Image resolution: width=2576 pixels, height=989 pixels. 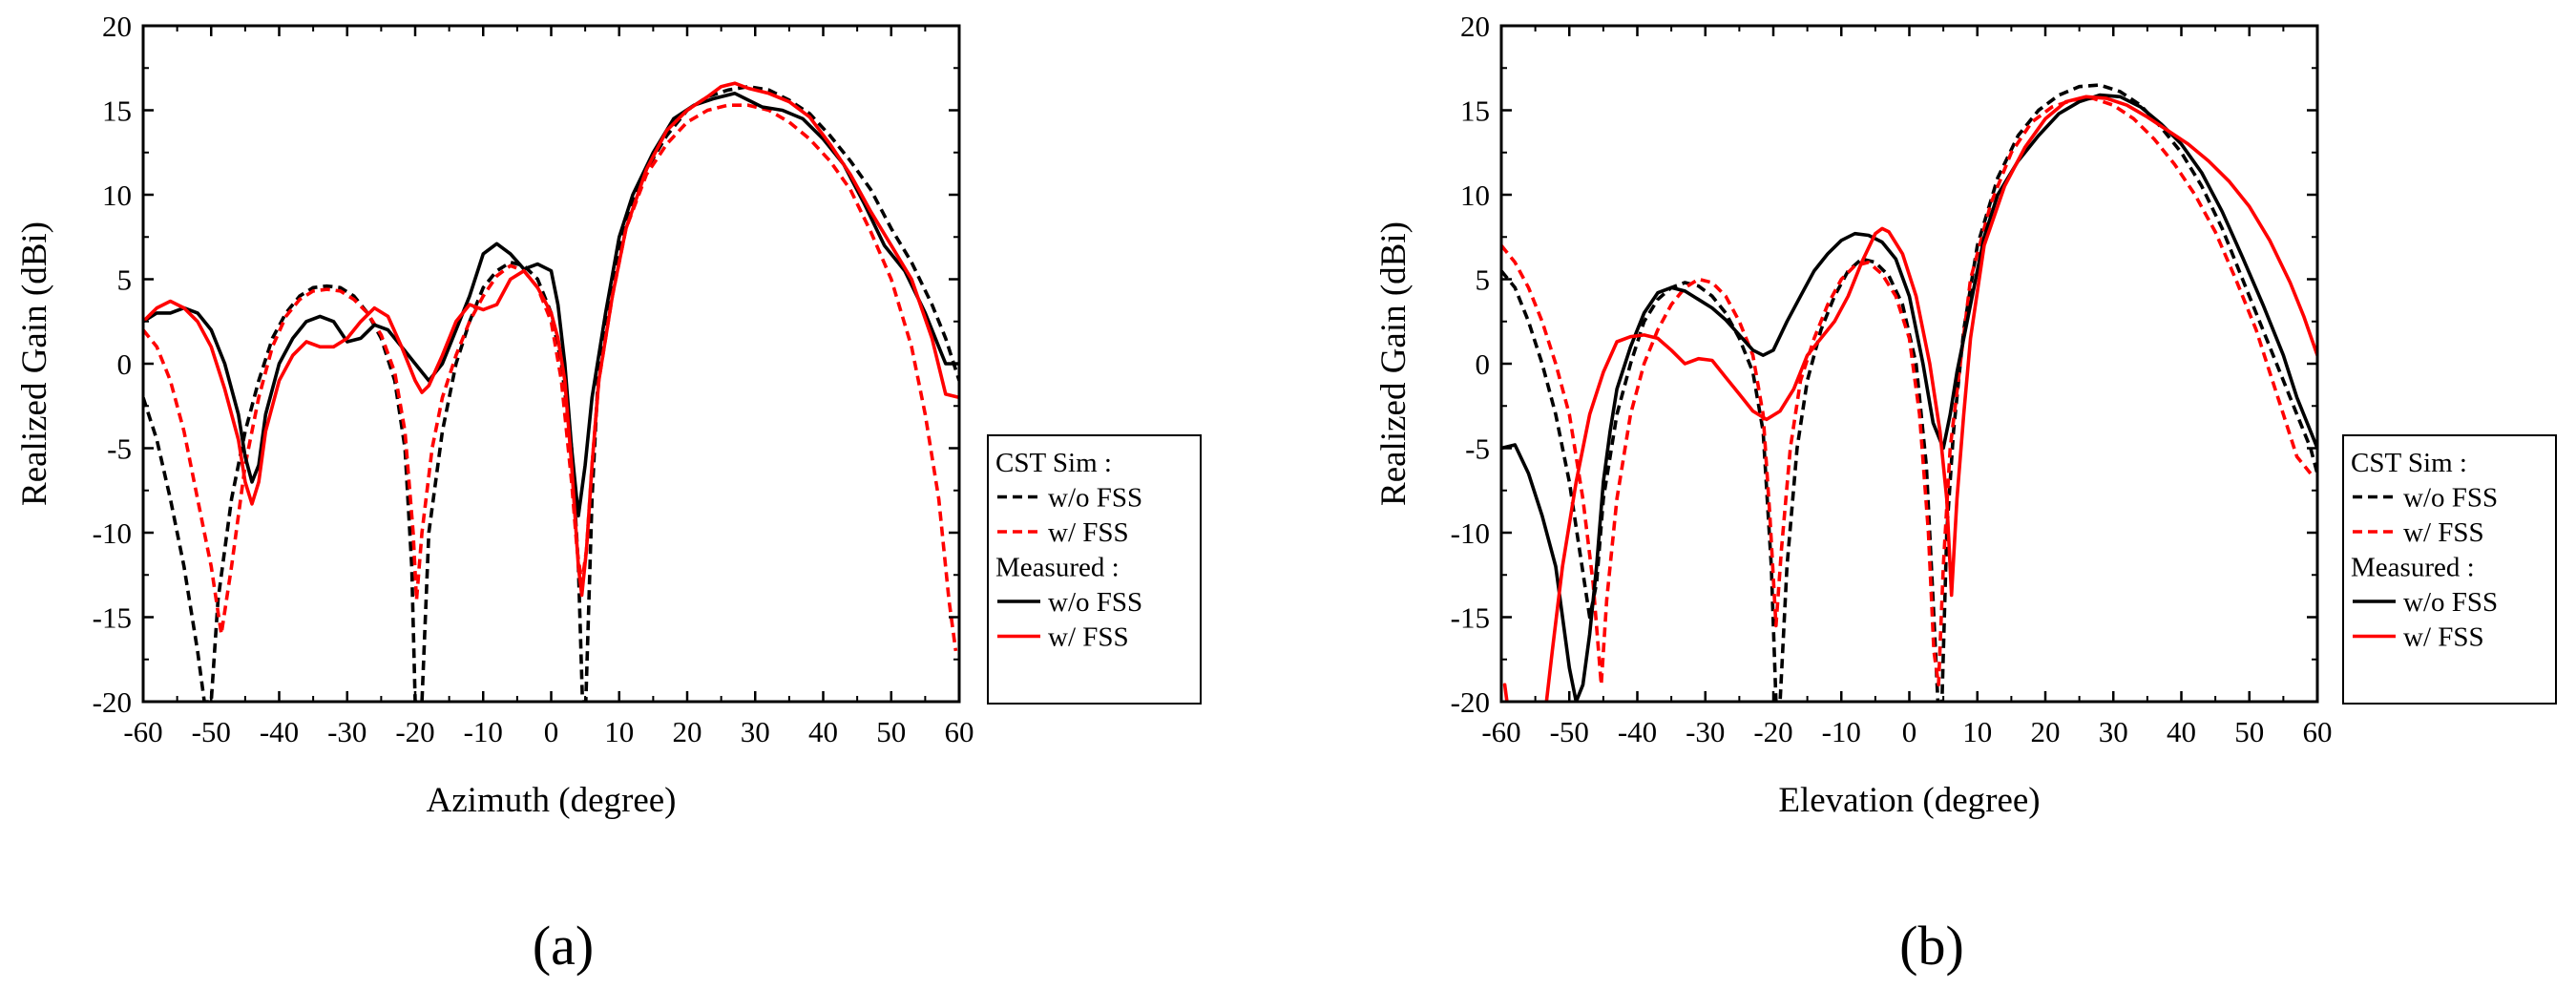 I want to click on x-axis-label: Elevation (degree), so click(x=1909, y=801).